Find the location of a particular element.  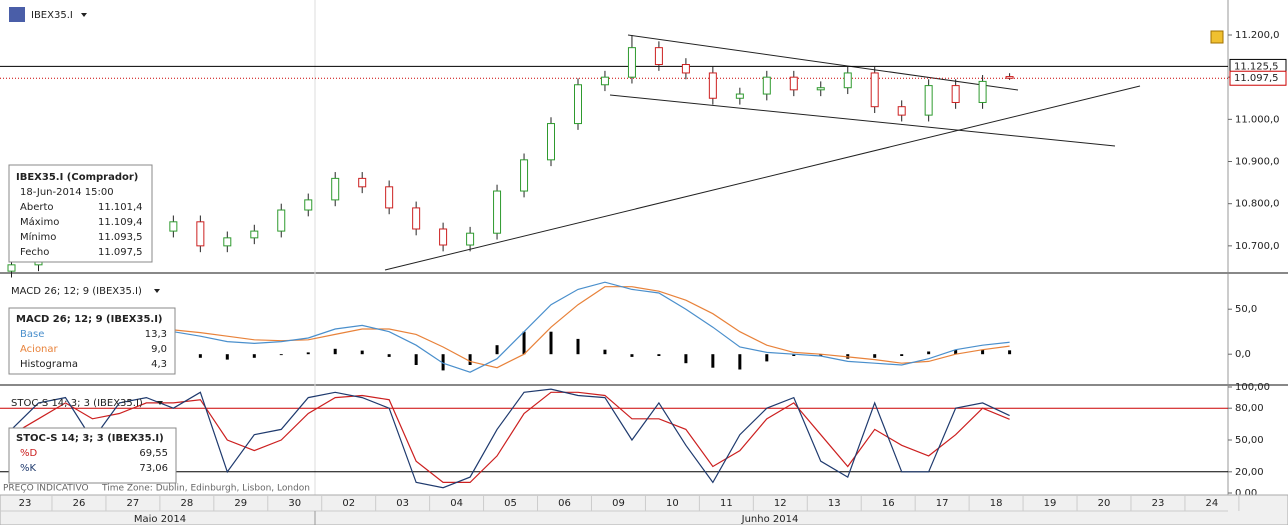

y-tick-label: 80,00 is located at coordinates (1249, 408).